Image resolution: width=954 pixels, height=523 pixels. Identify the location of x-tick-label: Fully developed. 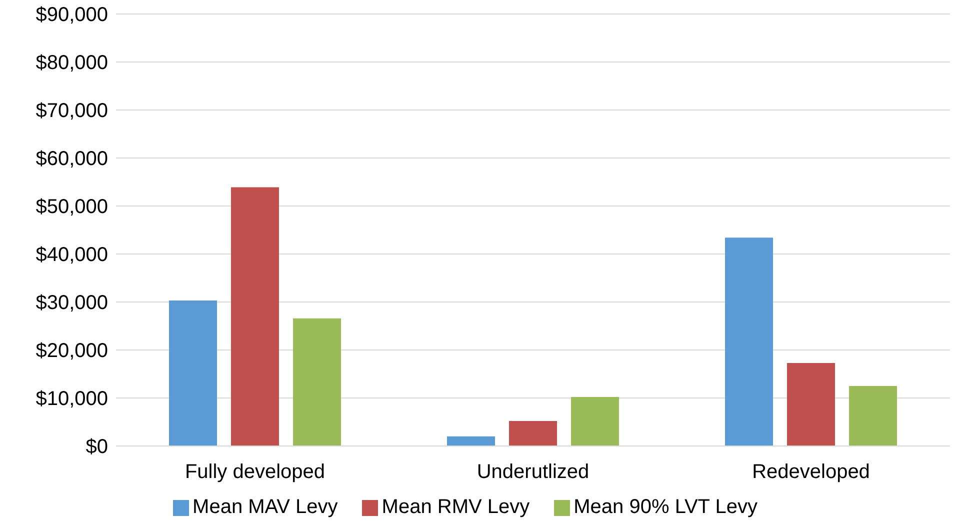
(255, 472).